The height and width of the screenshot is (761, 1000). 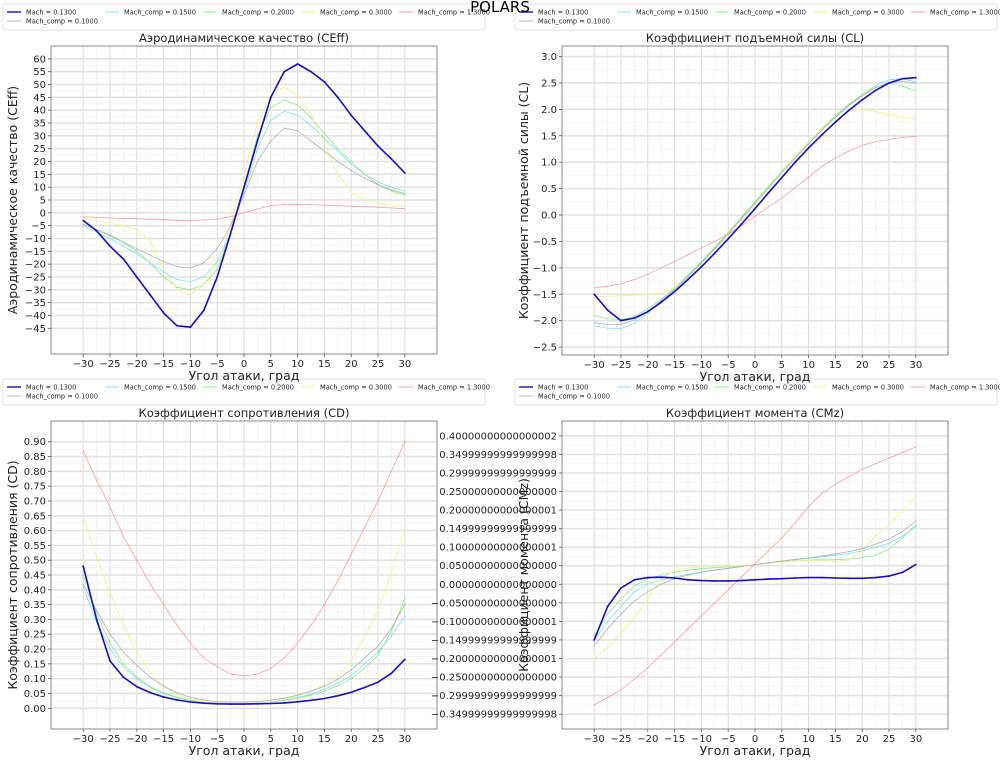 What do you see at coordinates (35, 472) in the screenshot?
I see `y-tick-label: 0.80` at bounding box center [35, 472].